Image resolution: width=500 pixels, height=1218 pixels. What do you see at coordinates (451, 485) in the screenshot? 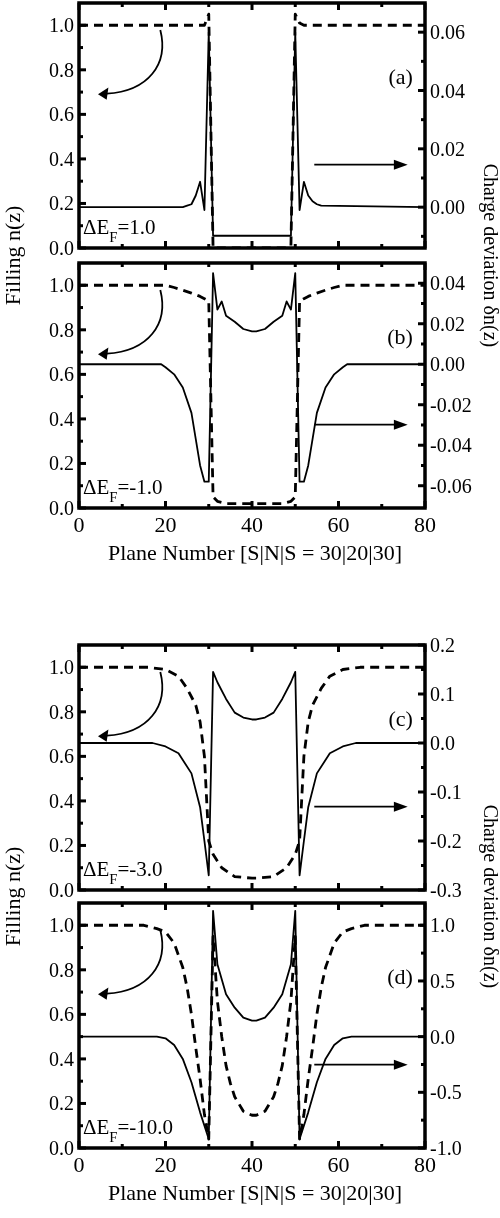
I see `y2-tick-label: -0.06` at bounding box center [451, 485].